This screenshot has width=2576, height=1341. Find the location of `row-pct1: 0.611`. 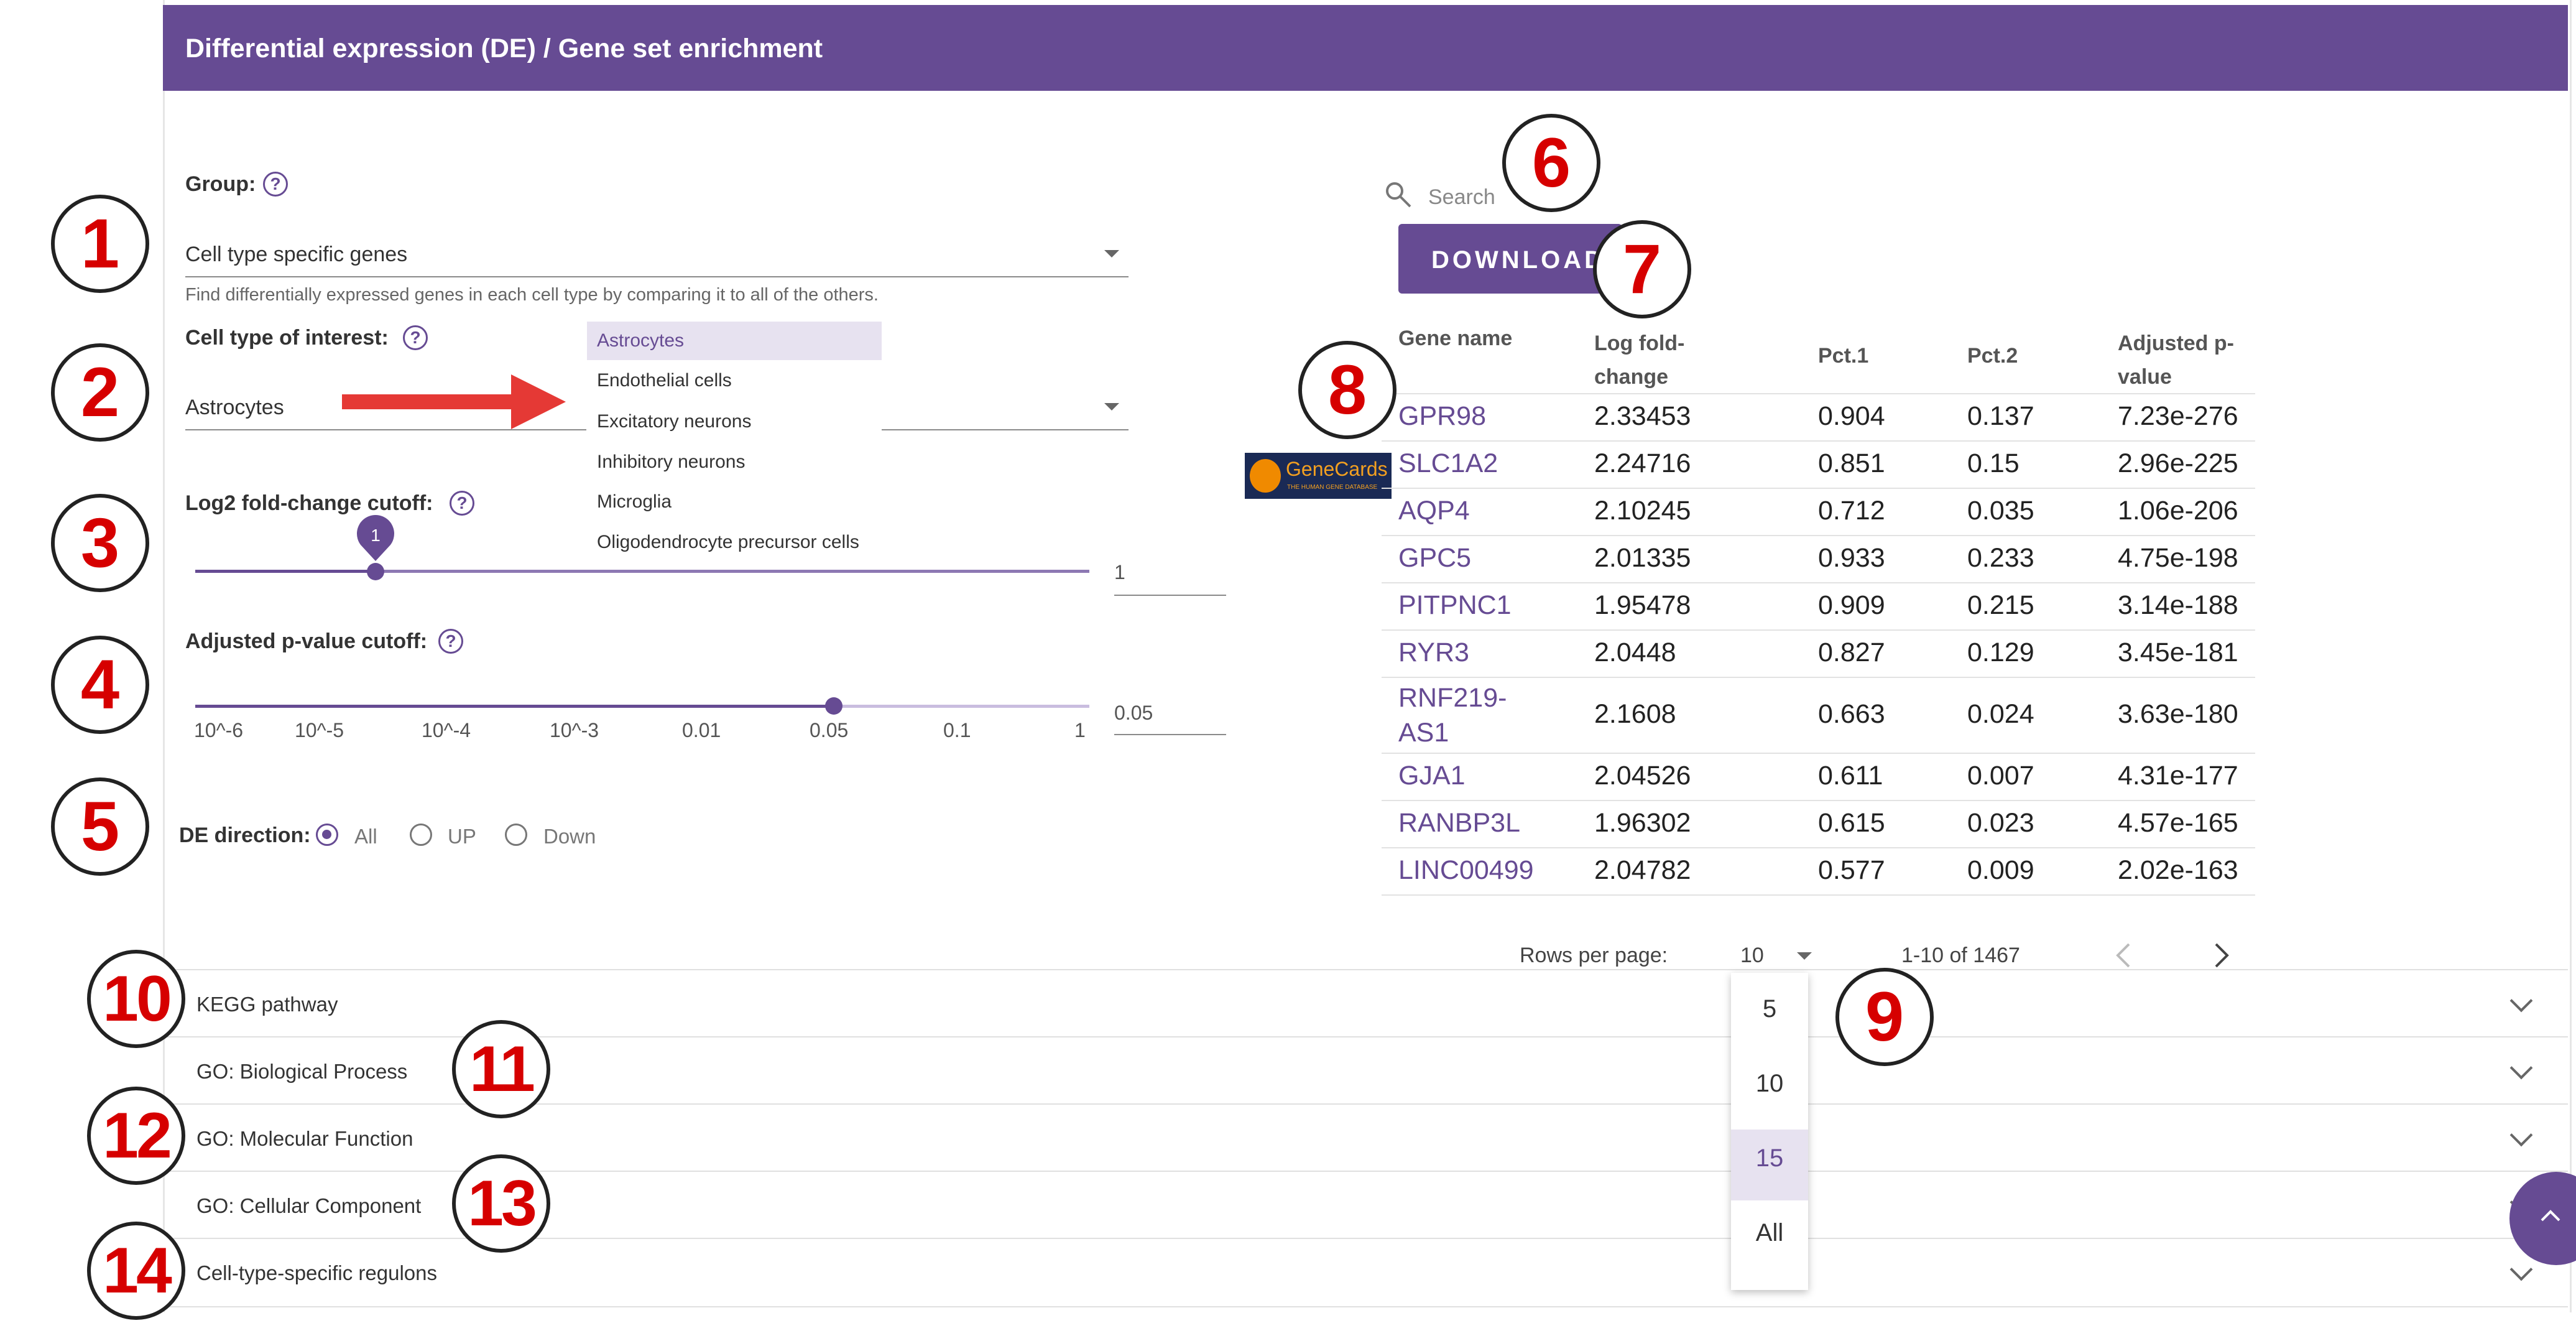

row-pct1: 0.611 is located at coordinates (1850, 776).